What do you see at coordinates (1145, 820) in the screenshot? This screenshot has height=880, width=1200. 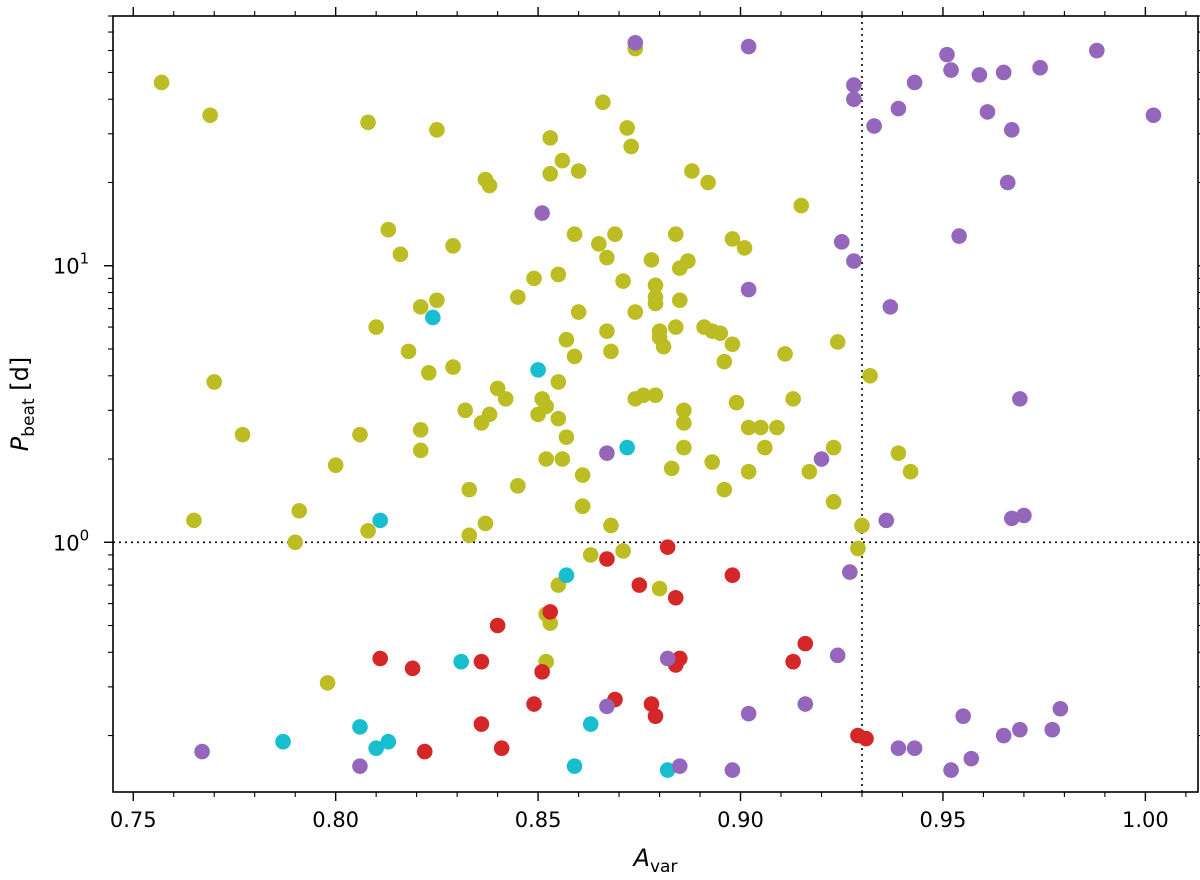 I see `x-tick-label: 1.00` at bounding box center [1145, 820].